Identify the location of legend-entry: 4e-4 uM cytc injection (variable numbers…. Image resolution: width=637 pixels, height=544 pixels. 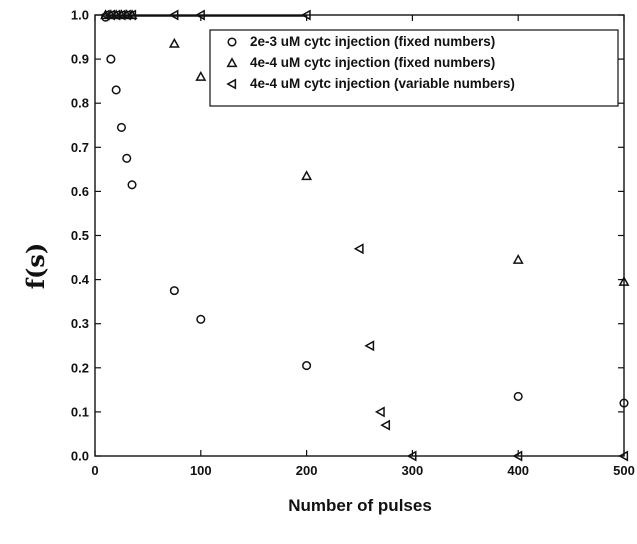
(382, 83).